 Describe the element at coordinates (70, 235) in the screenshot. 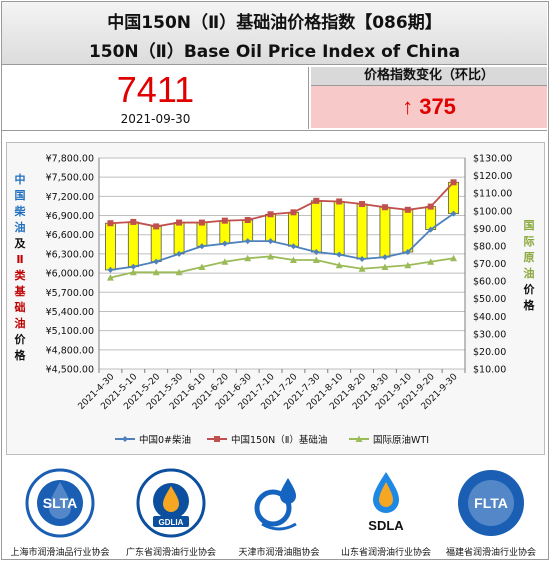

I see `left-tick-label: ¥6,600.00` at that location.